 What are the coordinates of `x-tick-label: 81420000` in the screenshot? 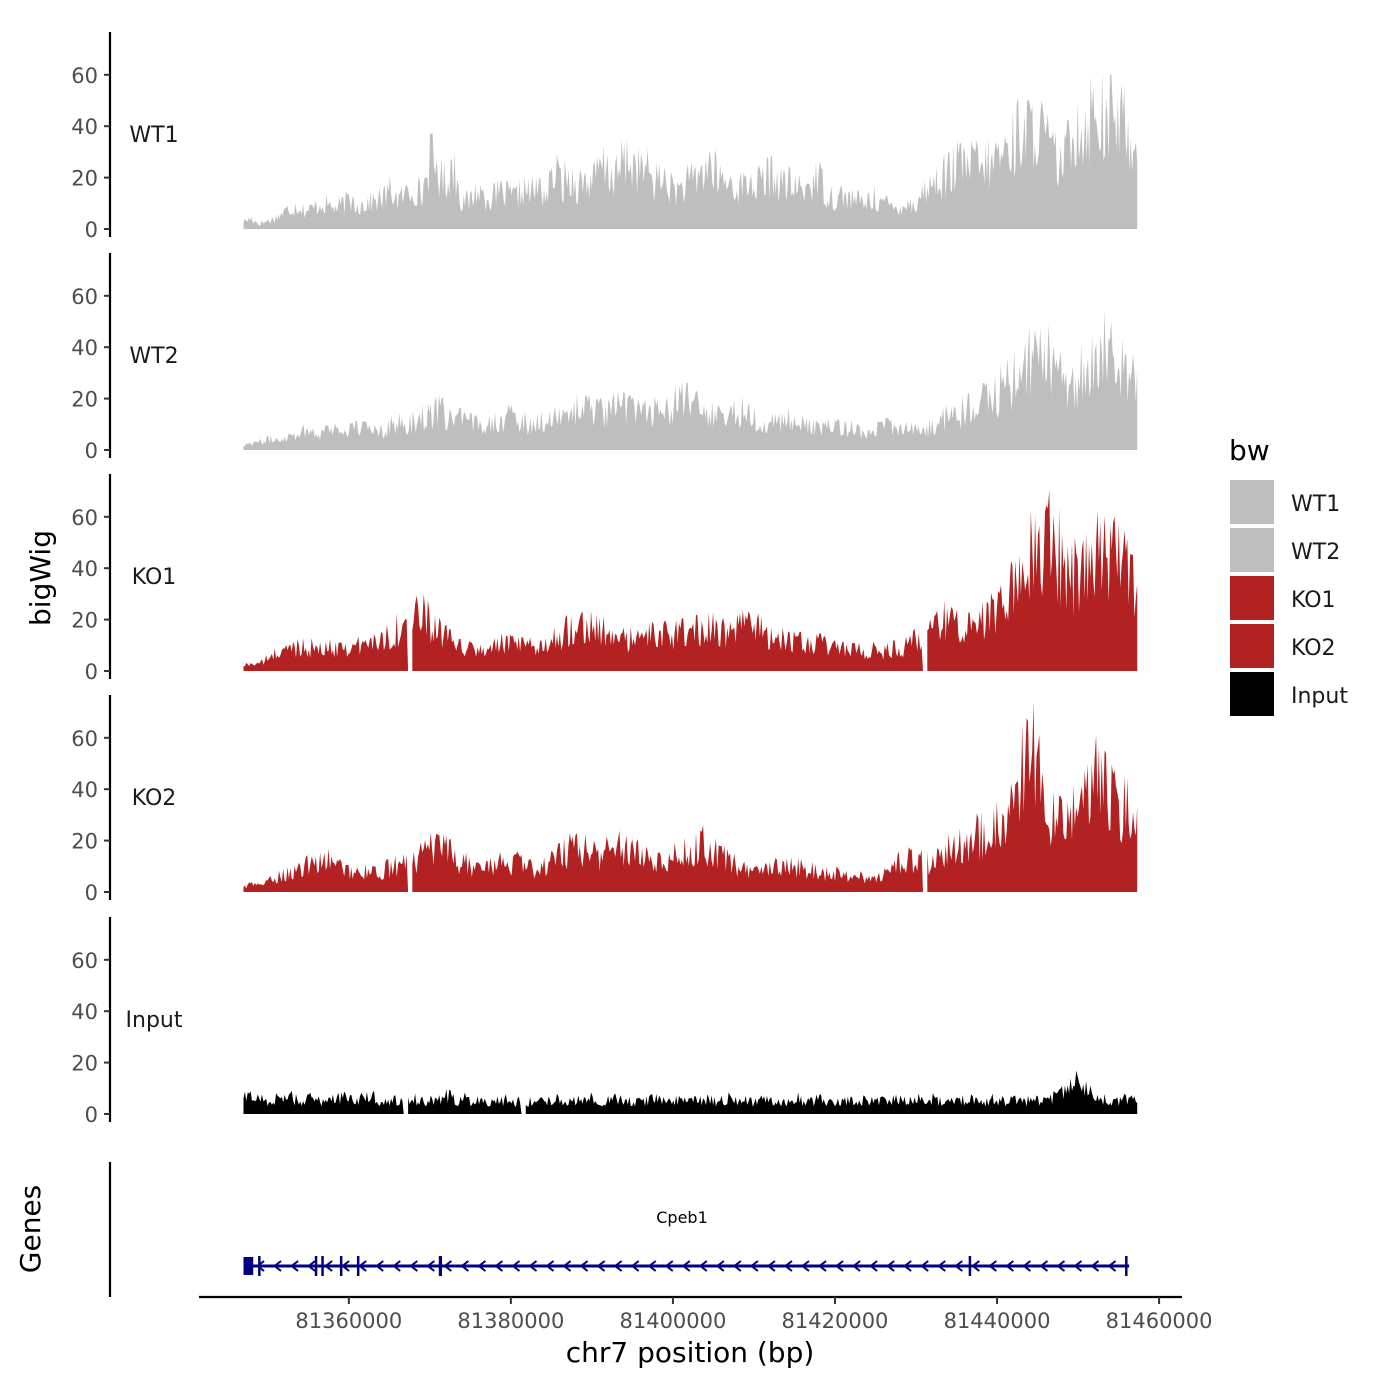 It's located at (835, 1321).